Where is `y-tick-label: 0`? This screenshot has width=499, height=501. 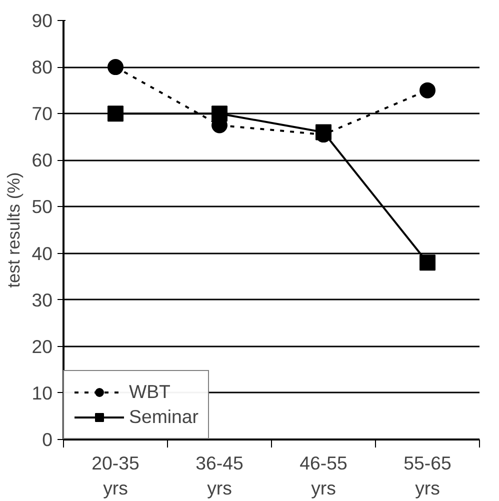 y-tick-label: 0 is located at coordinates (47, 439).